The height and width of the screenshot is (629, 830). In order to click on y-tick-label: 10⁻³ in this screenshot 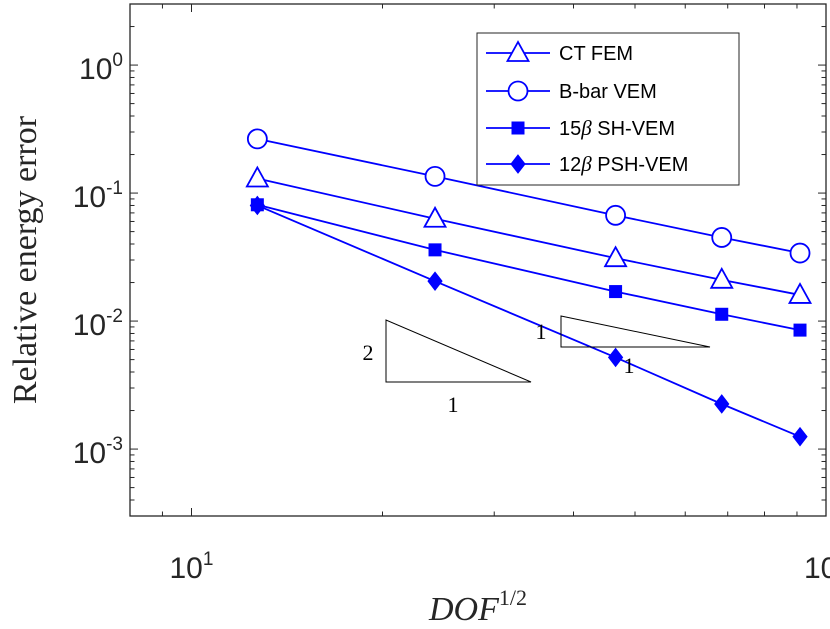, I will do `click(98, 452)`.